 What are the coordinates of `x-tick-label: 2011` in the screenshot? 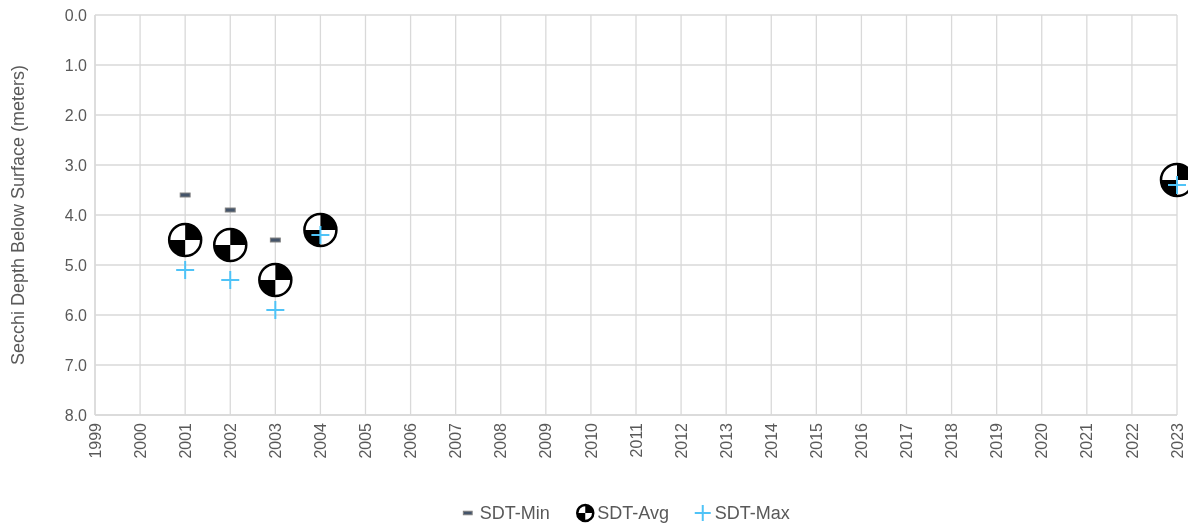 It's located at (636, 440).